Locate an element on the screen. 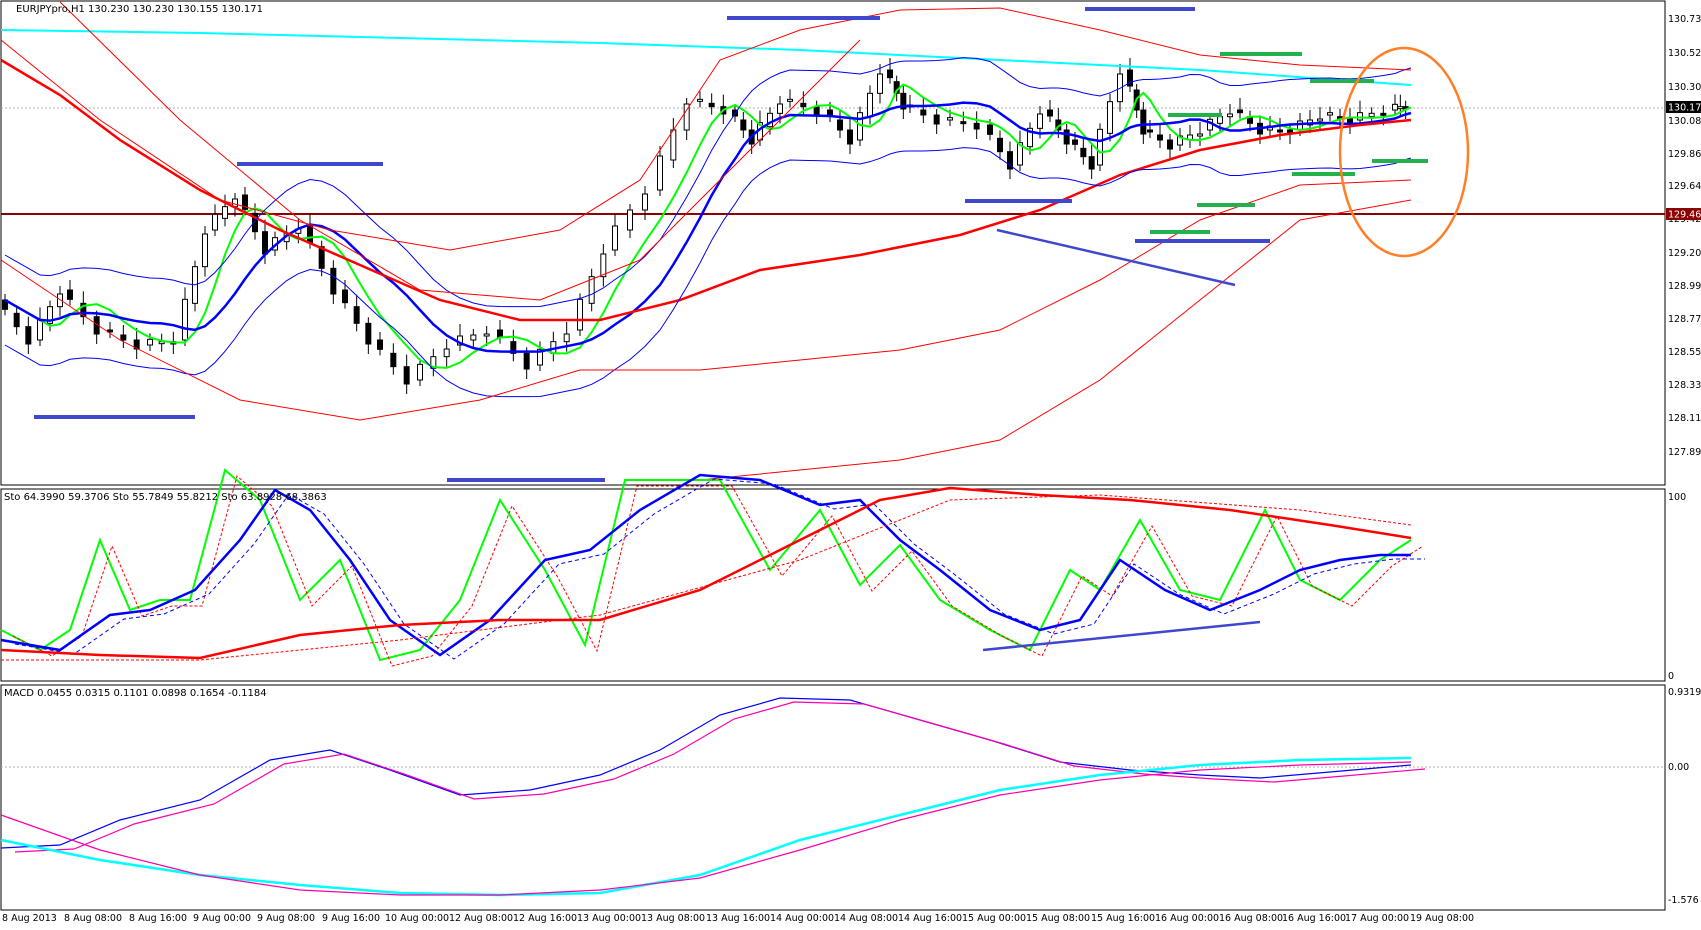 The height and width of the screenshot is (930, 1701). time-tick: 13 Aug 00:00 is located at coordinates (609, 918).